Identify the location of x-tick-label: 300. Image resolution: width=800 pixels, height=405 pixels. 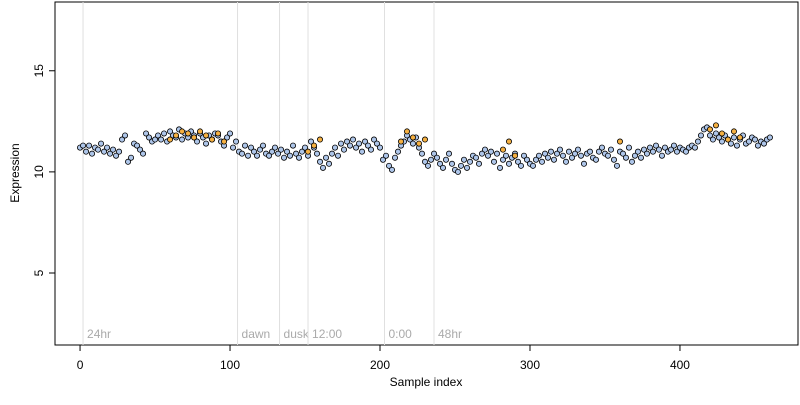
(530, 365).